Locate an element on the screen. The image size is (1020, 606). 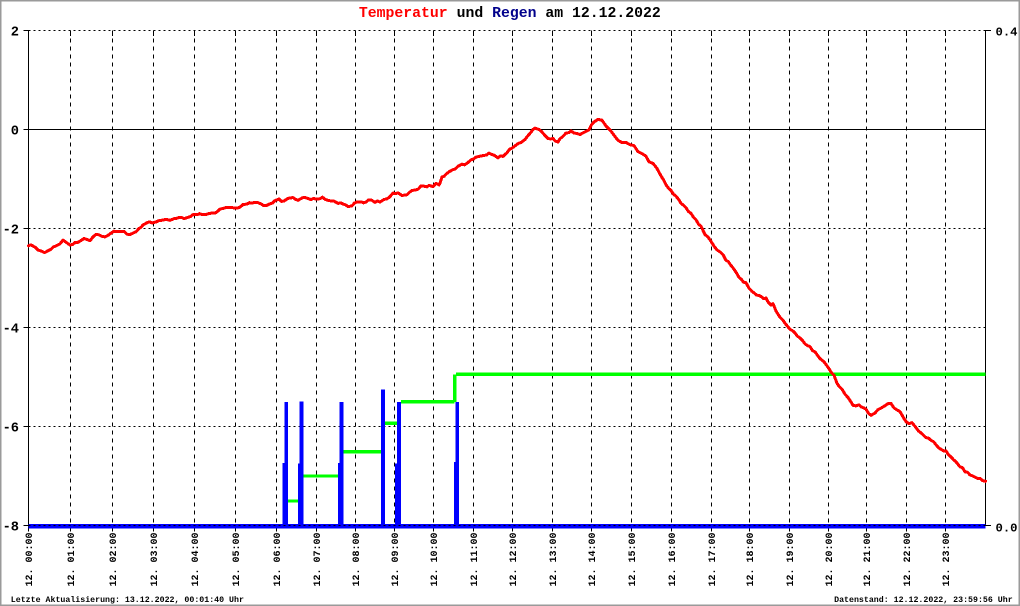
svg-text: 12. 22:00 is located at coordinates (908, 560).